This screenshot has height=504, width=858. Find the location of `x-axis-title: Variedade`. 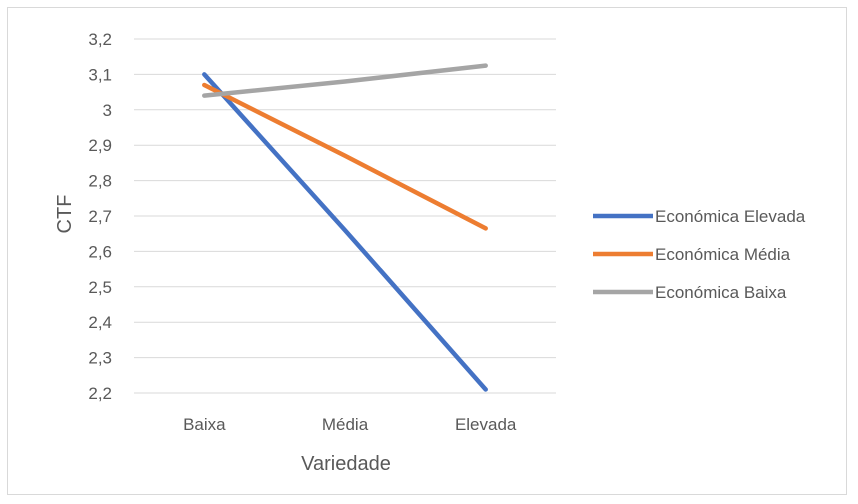

x-axis-title: Variedade is located at coordinates (346, 464).